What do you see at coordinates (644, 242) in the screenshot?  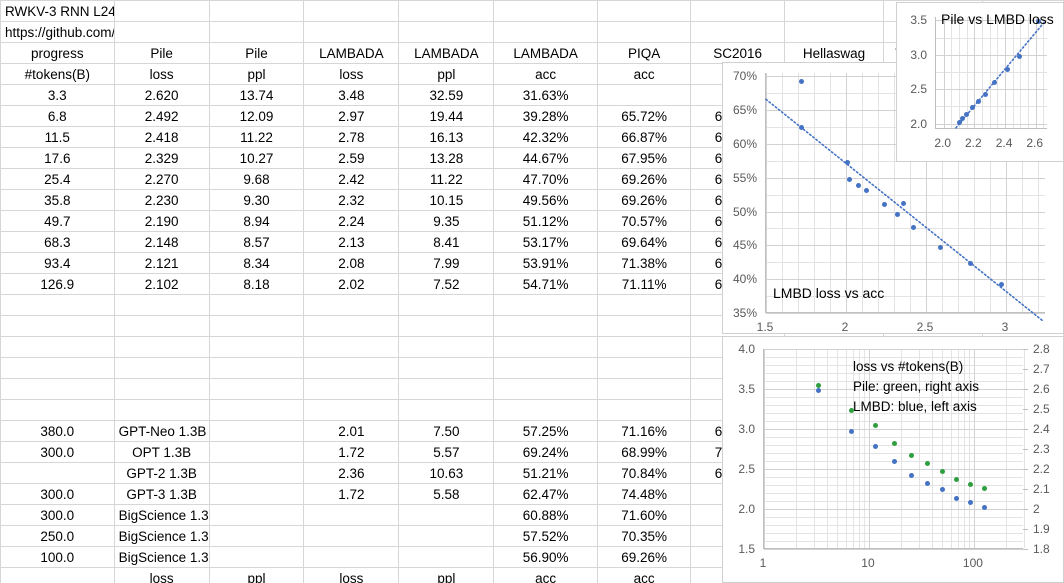 I see `data-cell: 69.64%` at bounding box center [644, 242].